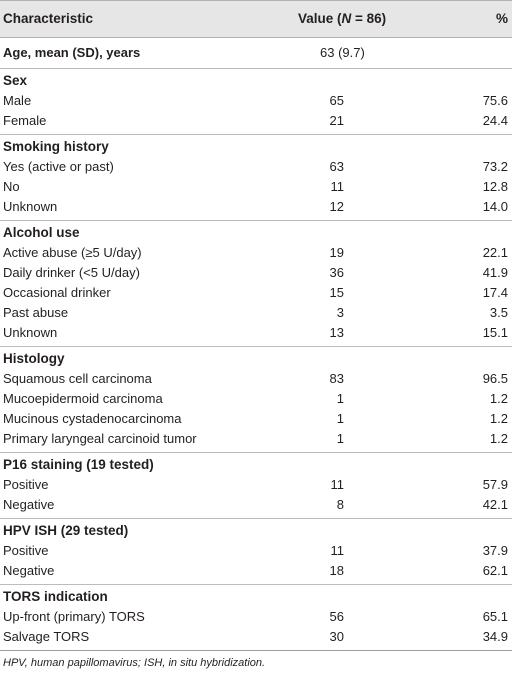 The width and height of the screenshot is (512, 688). What do you see at coordinates (495, 570) in the screenshot?
I see `row-percent: 62.1` at bounding box center [495, 570].